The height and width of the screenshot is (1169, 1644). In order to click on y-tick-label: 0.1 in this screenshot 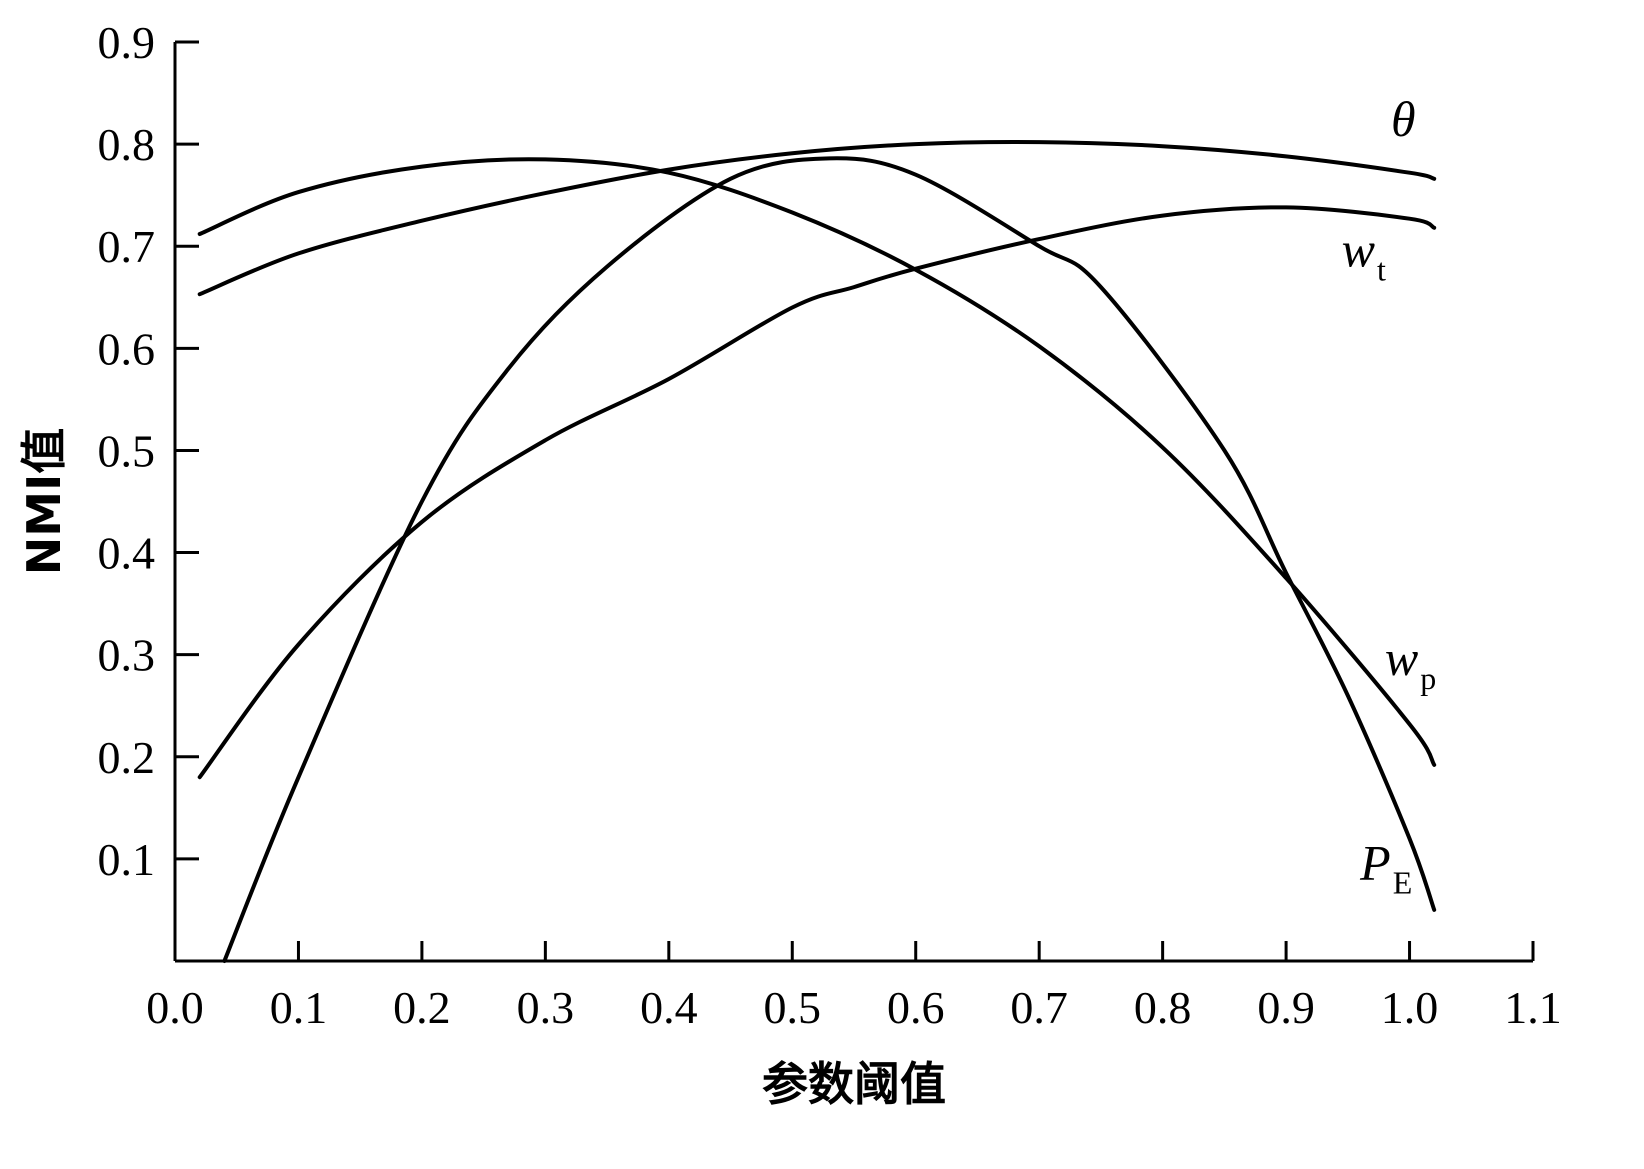, I will do `click(127, 859)`.